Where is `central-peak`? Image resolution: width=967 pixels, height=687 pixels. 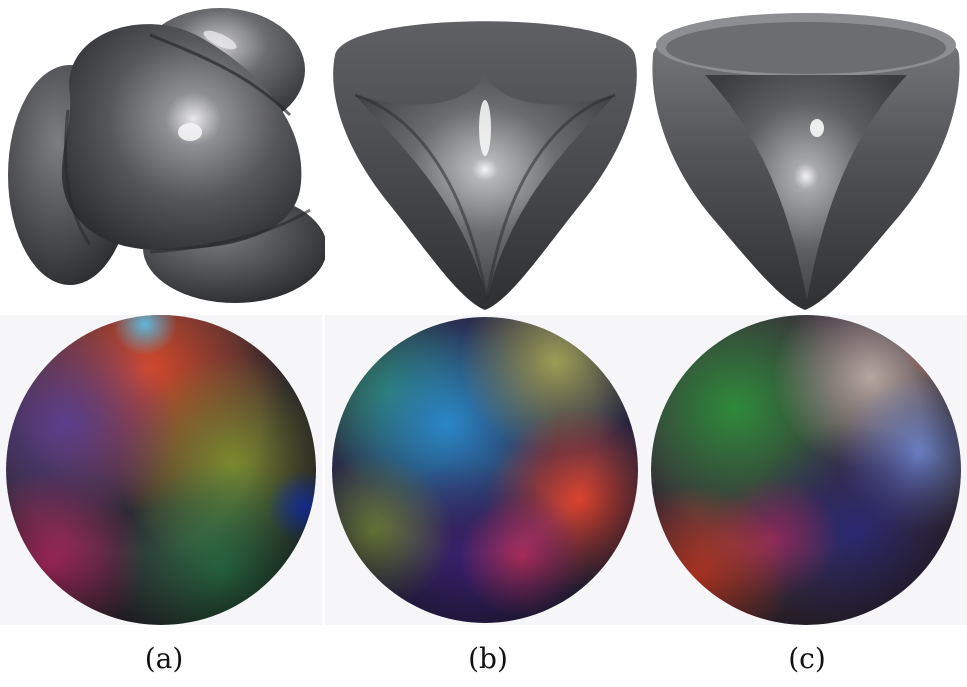
central-peak is located at coordinates (485, 187).